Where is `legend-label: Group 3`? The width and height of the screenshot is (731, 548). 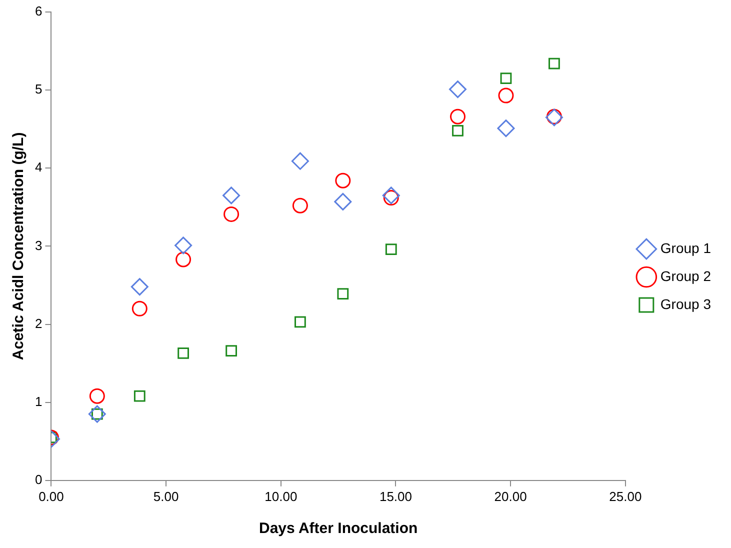
legend-label: Group 3 is located at coordinates (686, 304).